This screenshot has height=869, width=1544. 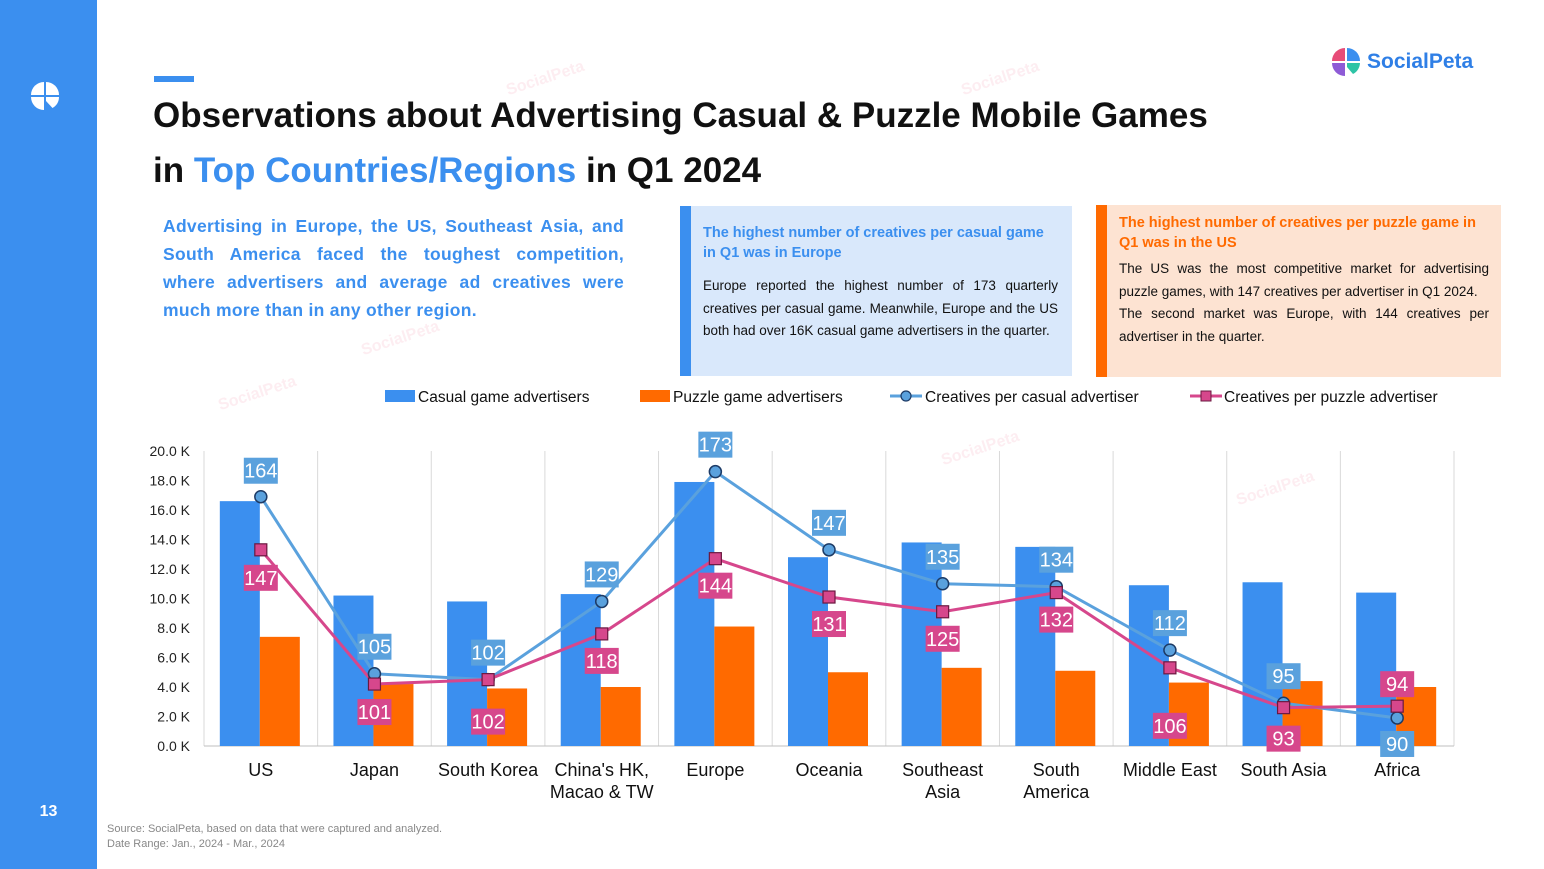 I want to click on title-highlight: Top Countries/Regions, so click(x=385, y=170).